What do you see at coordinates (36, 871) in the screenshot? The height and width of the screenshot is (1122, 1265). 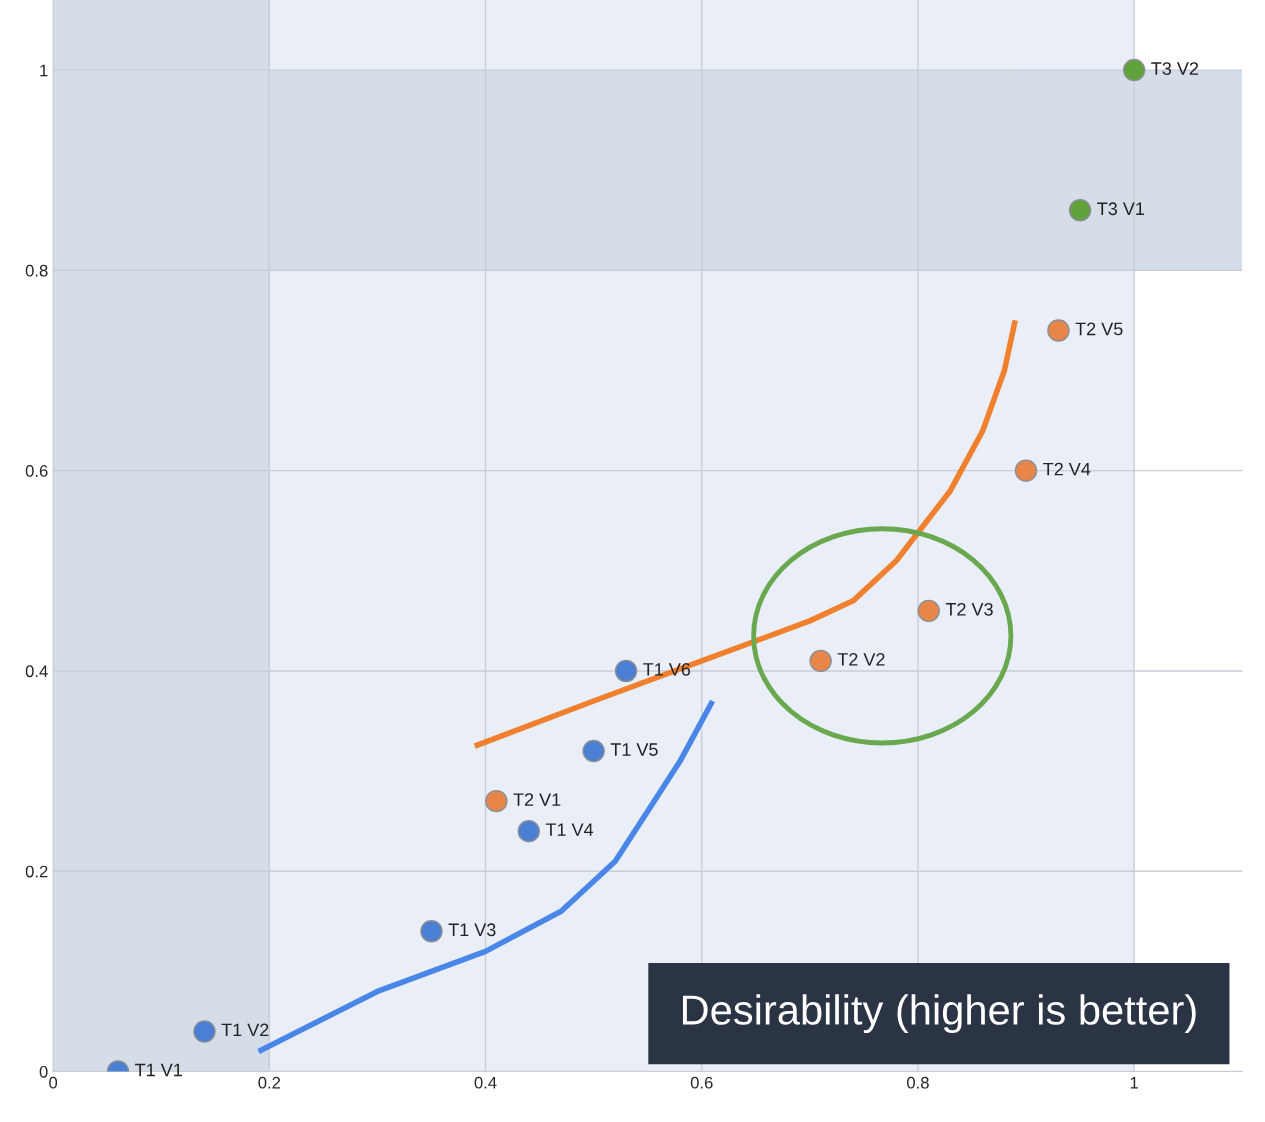 I see `y-tick-label: 0.2` at bounding box center [36, 871].